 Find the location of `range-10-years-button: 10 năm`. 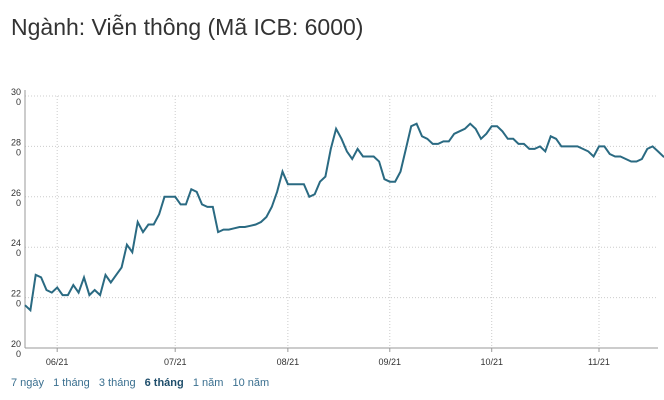

range-10-years-button: 10 năm is located at coordinates (251, 383).